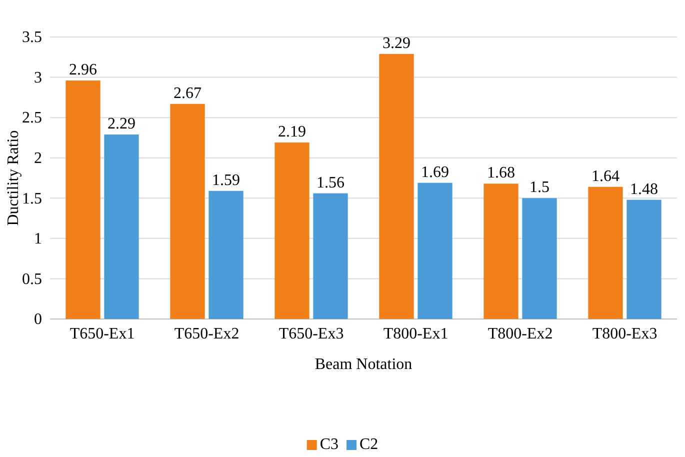 The width and height of the screenshot is (685, 457). I want to click on y-tick-label: 0, so click(38, 319).